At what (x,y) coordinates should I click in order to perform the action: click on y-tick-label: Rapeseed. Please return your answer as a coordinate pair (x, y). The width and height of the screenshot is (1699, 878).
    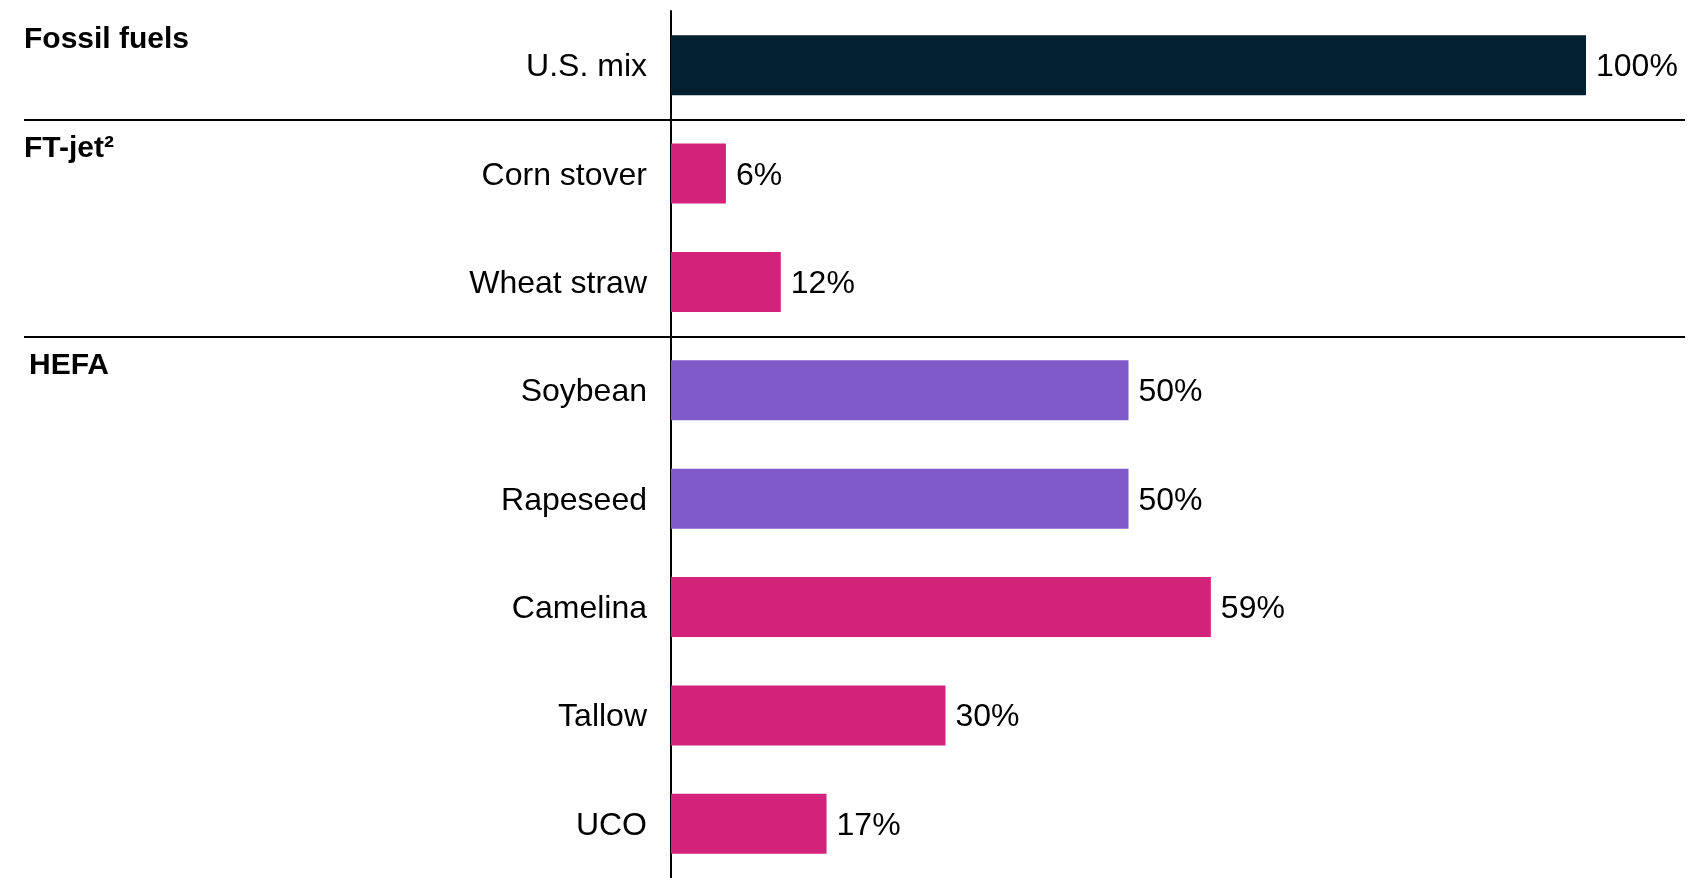
    Looking at the image, I should click on (574, 498).